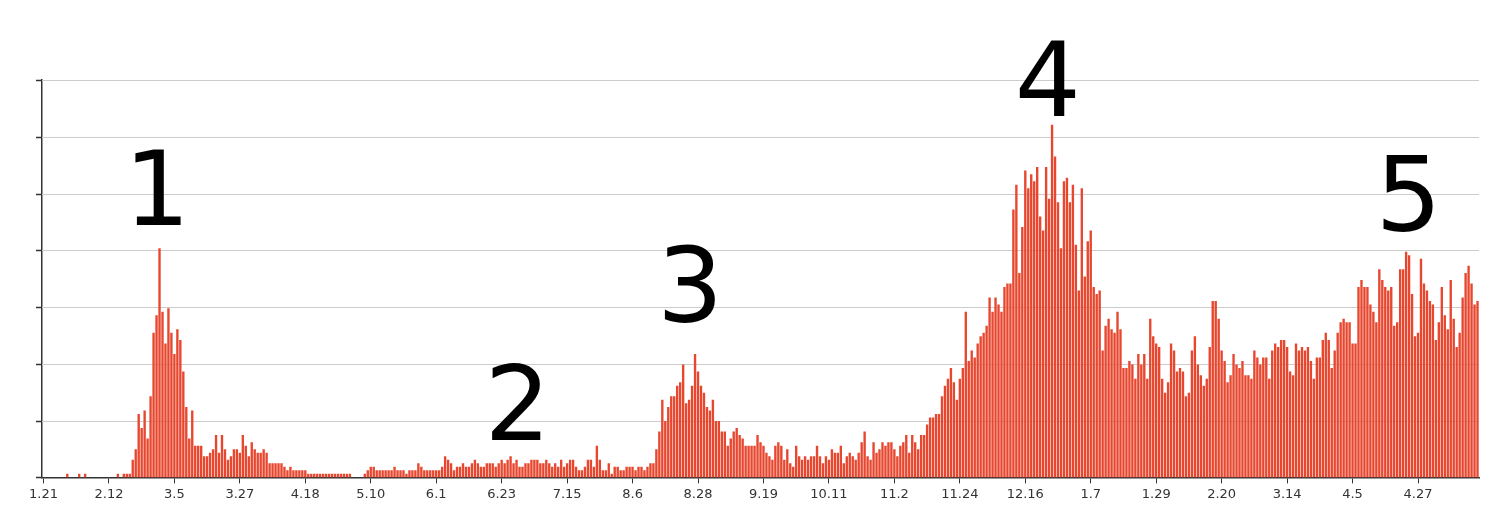 This screenshot has width=1500, height=515. What do you see at coordinates (632, 493) in the screenshot?
I see `x-tick-label: 8.6` at bounding box center [632, 493].